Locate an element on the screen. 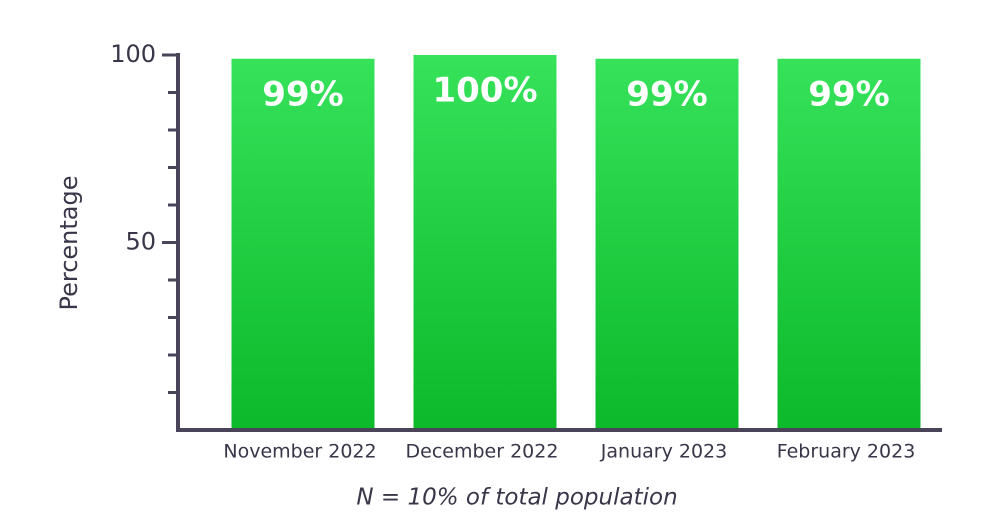  x-tick-label: January 2023 is located at coordinates (663, 452).